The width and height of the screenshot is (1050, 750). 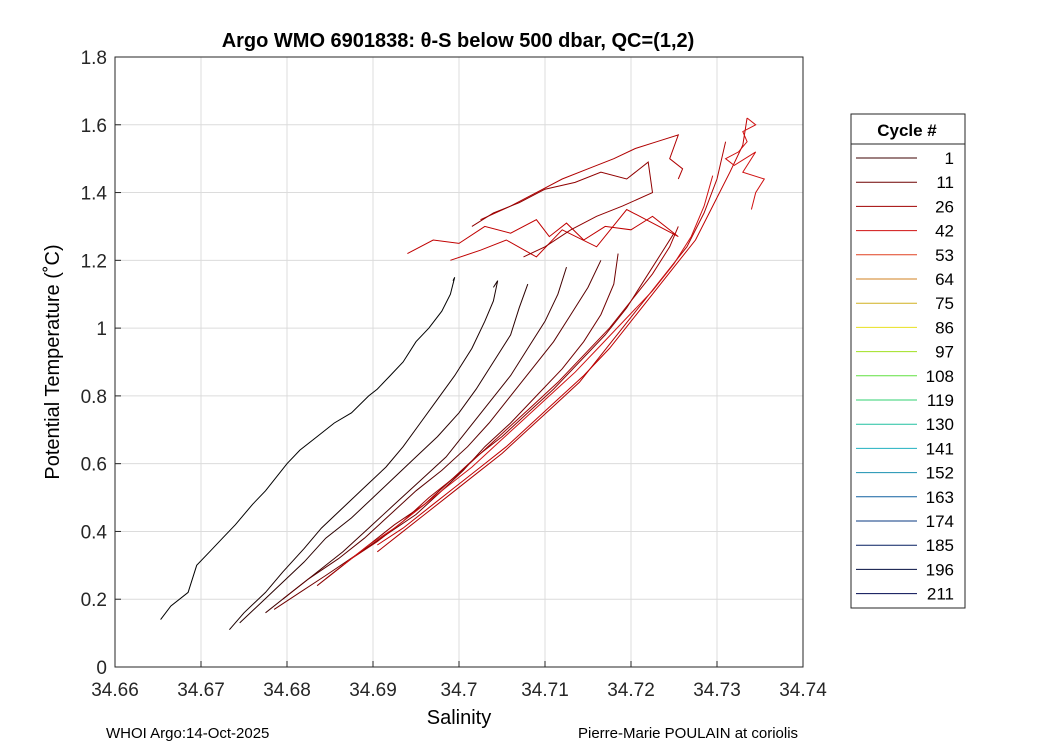 What do you see at coordinates (940, 400) in the screenshot?
I see `legend-label: 119` at bounding box center [940, 400].